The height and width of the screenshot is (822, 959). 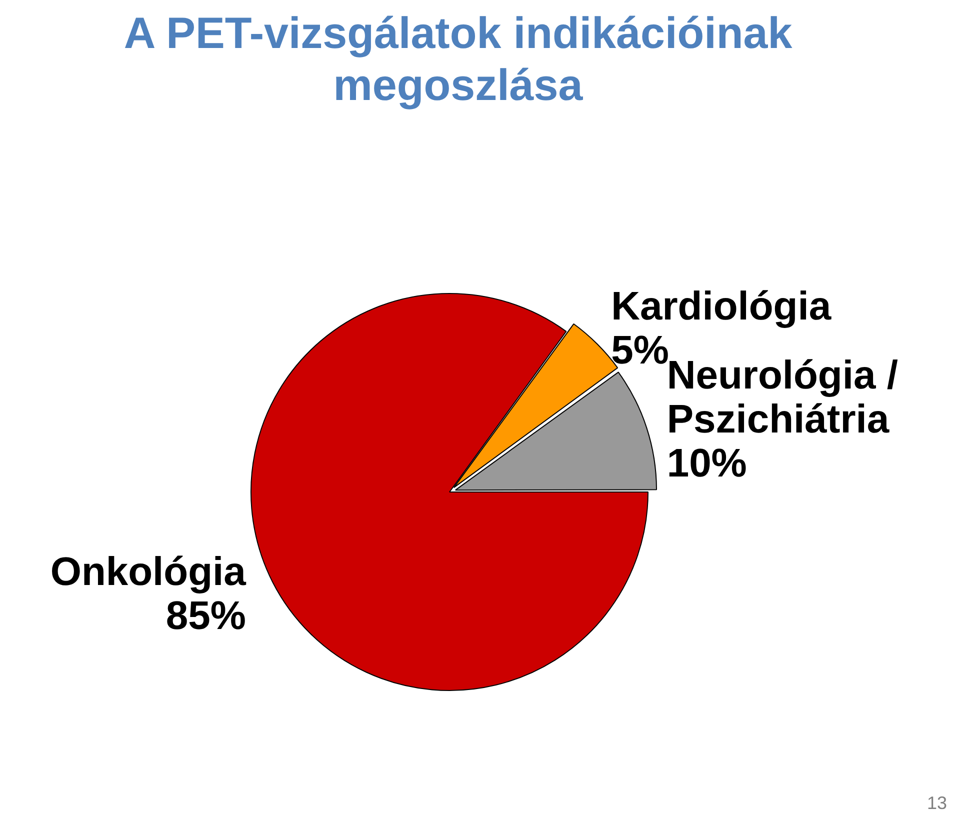 What do you see at coordinates (458, 60) in the screenshot?
I see `chart-title: A PET-vizsgálatok indikációinak megoszlása` at bounding box center [458, 60].